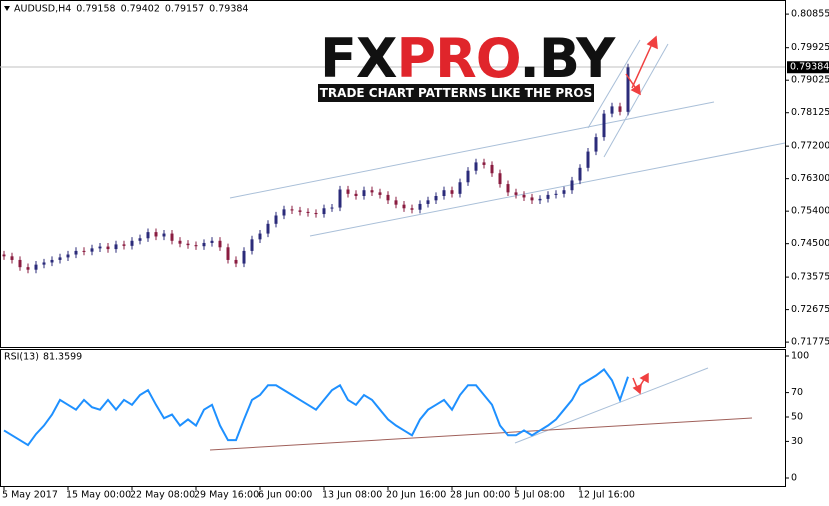 The width and height of the screenshot is (829, 506). I want to click on x-tick-label: 28 Jun 00:00, so click(480, 495).